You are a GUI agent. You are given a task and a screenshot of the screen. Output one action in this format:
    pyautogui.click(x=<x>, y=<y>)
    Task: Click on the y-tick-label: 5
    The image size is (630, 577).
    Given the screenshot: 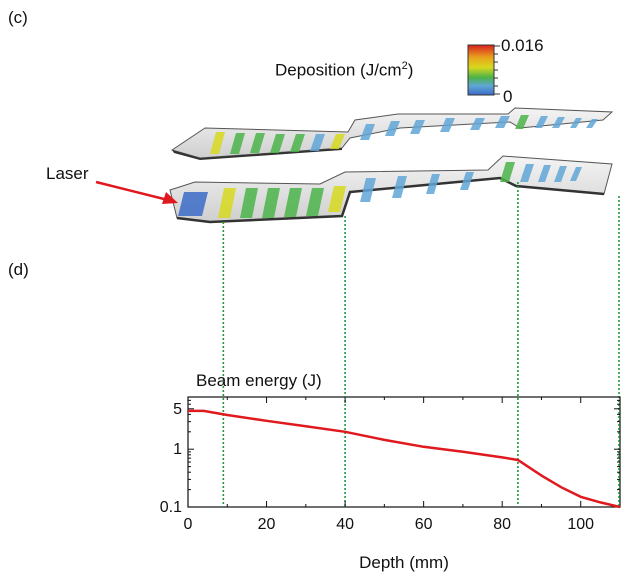 What is the action you would take?
    pyautogui.click(x=177, y=409)
    